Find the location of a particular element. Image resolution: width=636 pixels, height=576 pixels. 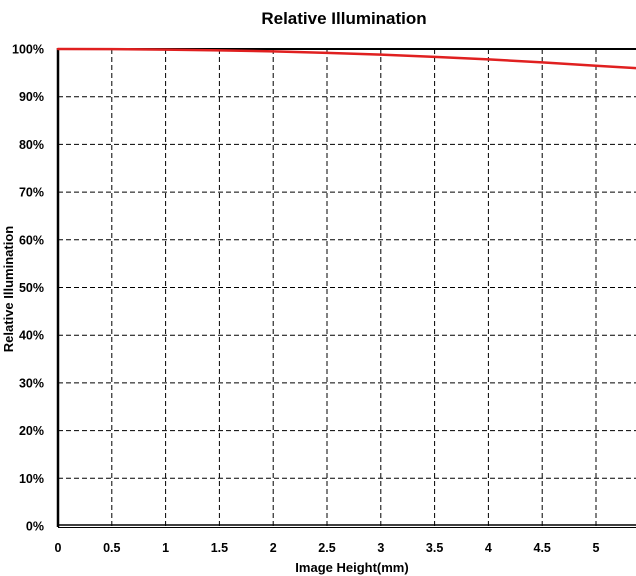

y-tick-label: 80% is located at coordinates (31, 145).